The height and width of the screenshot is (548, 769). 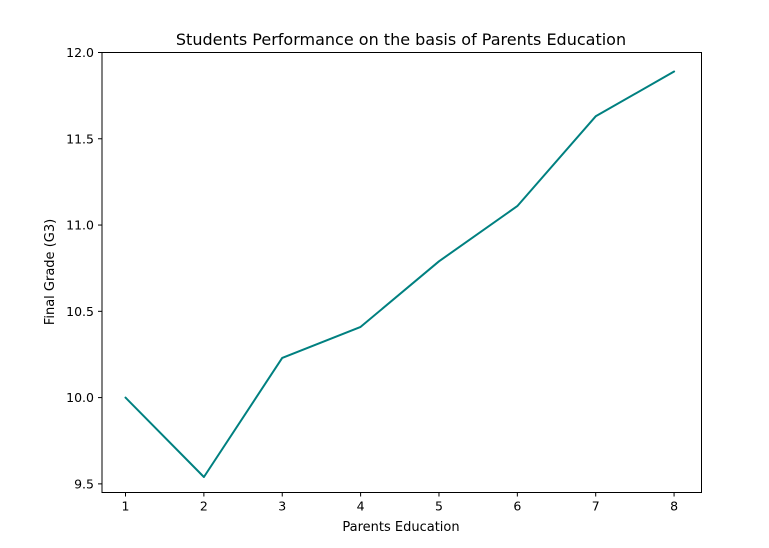 What do you see at coordinates (84, 268) in the screenshot?
I see `y-axis-ticks: 9.5 10.0 10.5 11.0 11.5 12.0` at bounding box center [84, 268].